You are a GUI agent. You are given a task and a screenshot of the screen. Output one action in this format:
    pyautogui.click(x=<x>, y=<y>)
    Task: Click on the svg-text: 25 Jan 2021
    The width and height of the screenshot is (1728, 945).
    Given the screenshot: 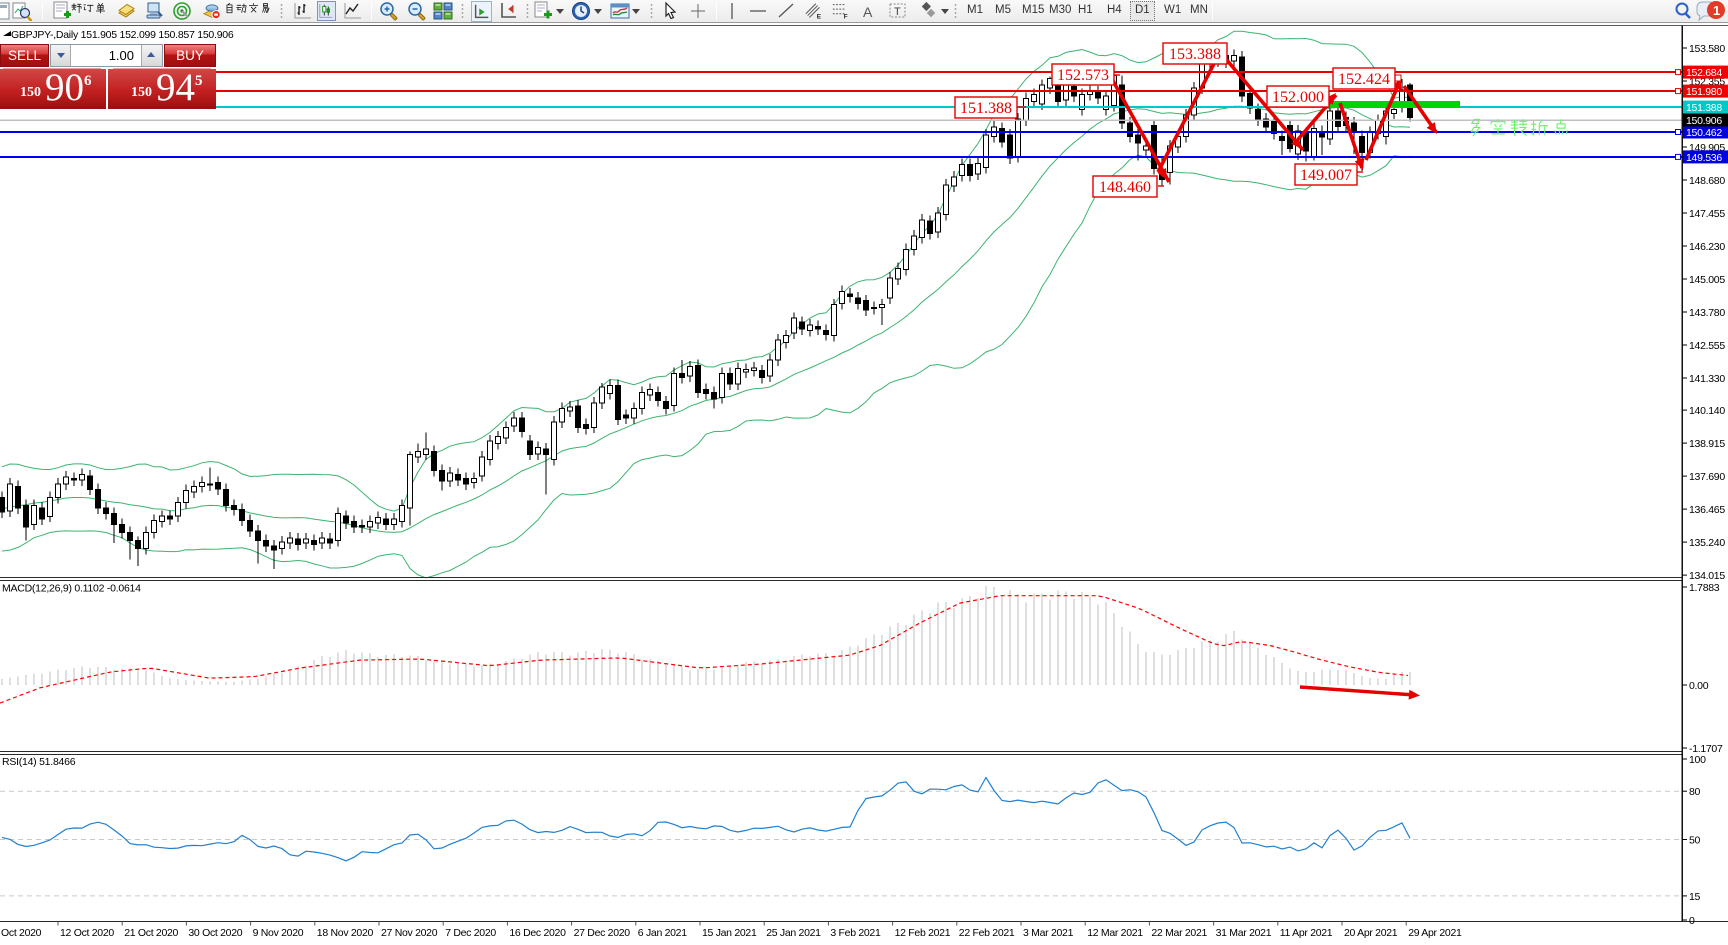 What is the action you would take?
    pyautogui.click(x=793, y=933)
    